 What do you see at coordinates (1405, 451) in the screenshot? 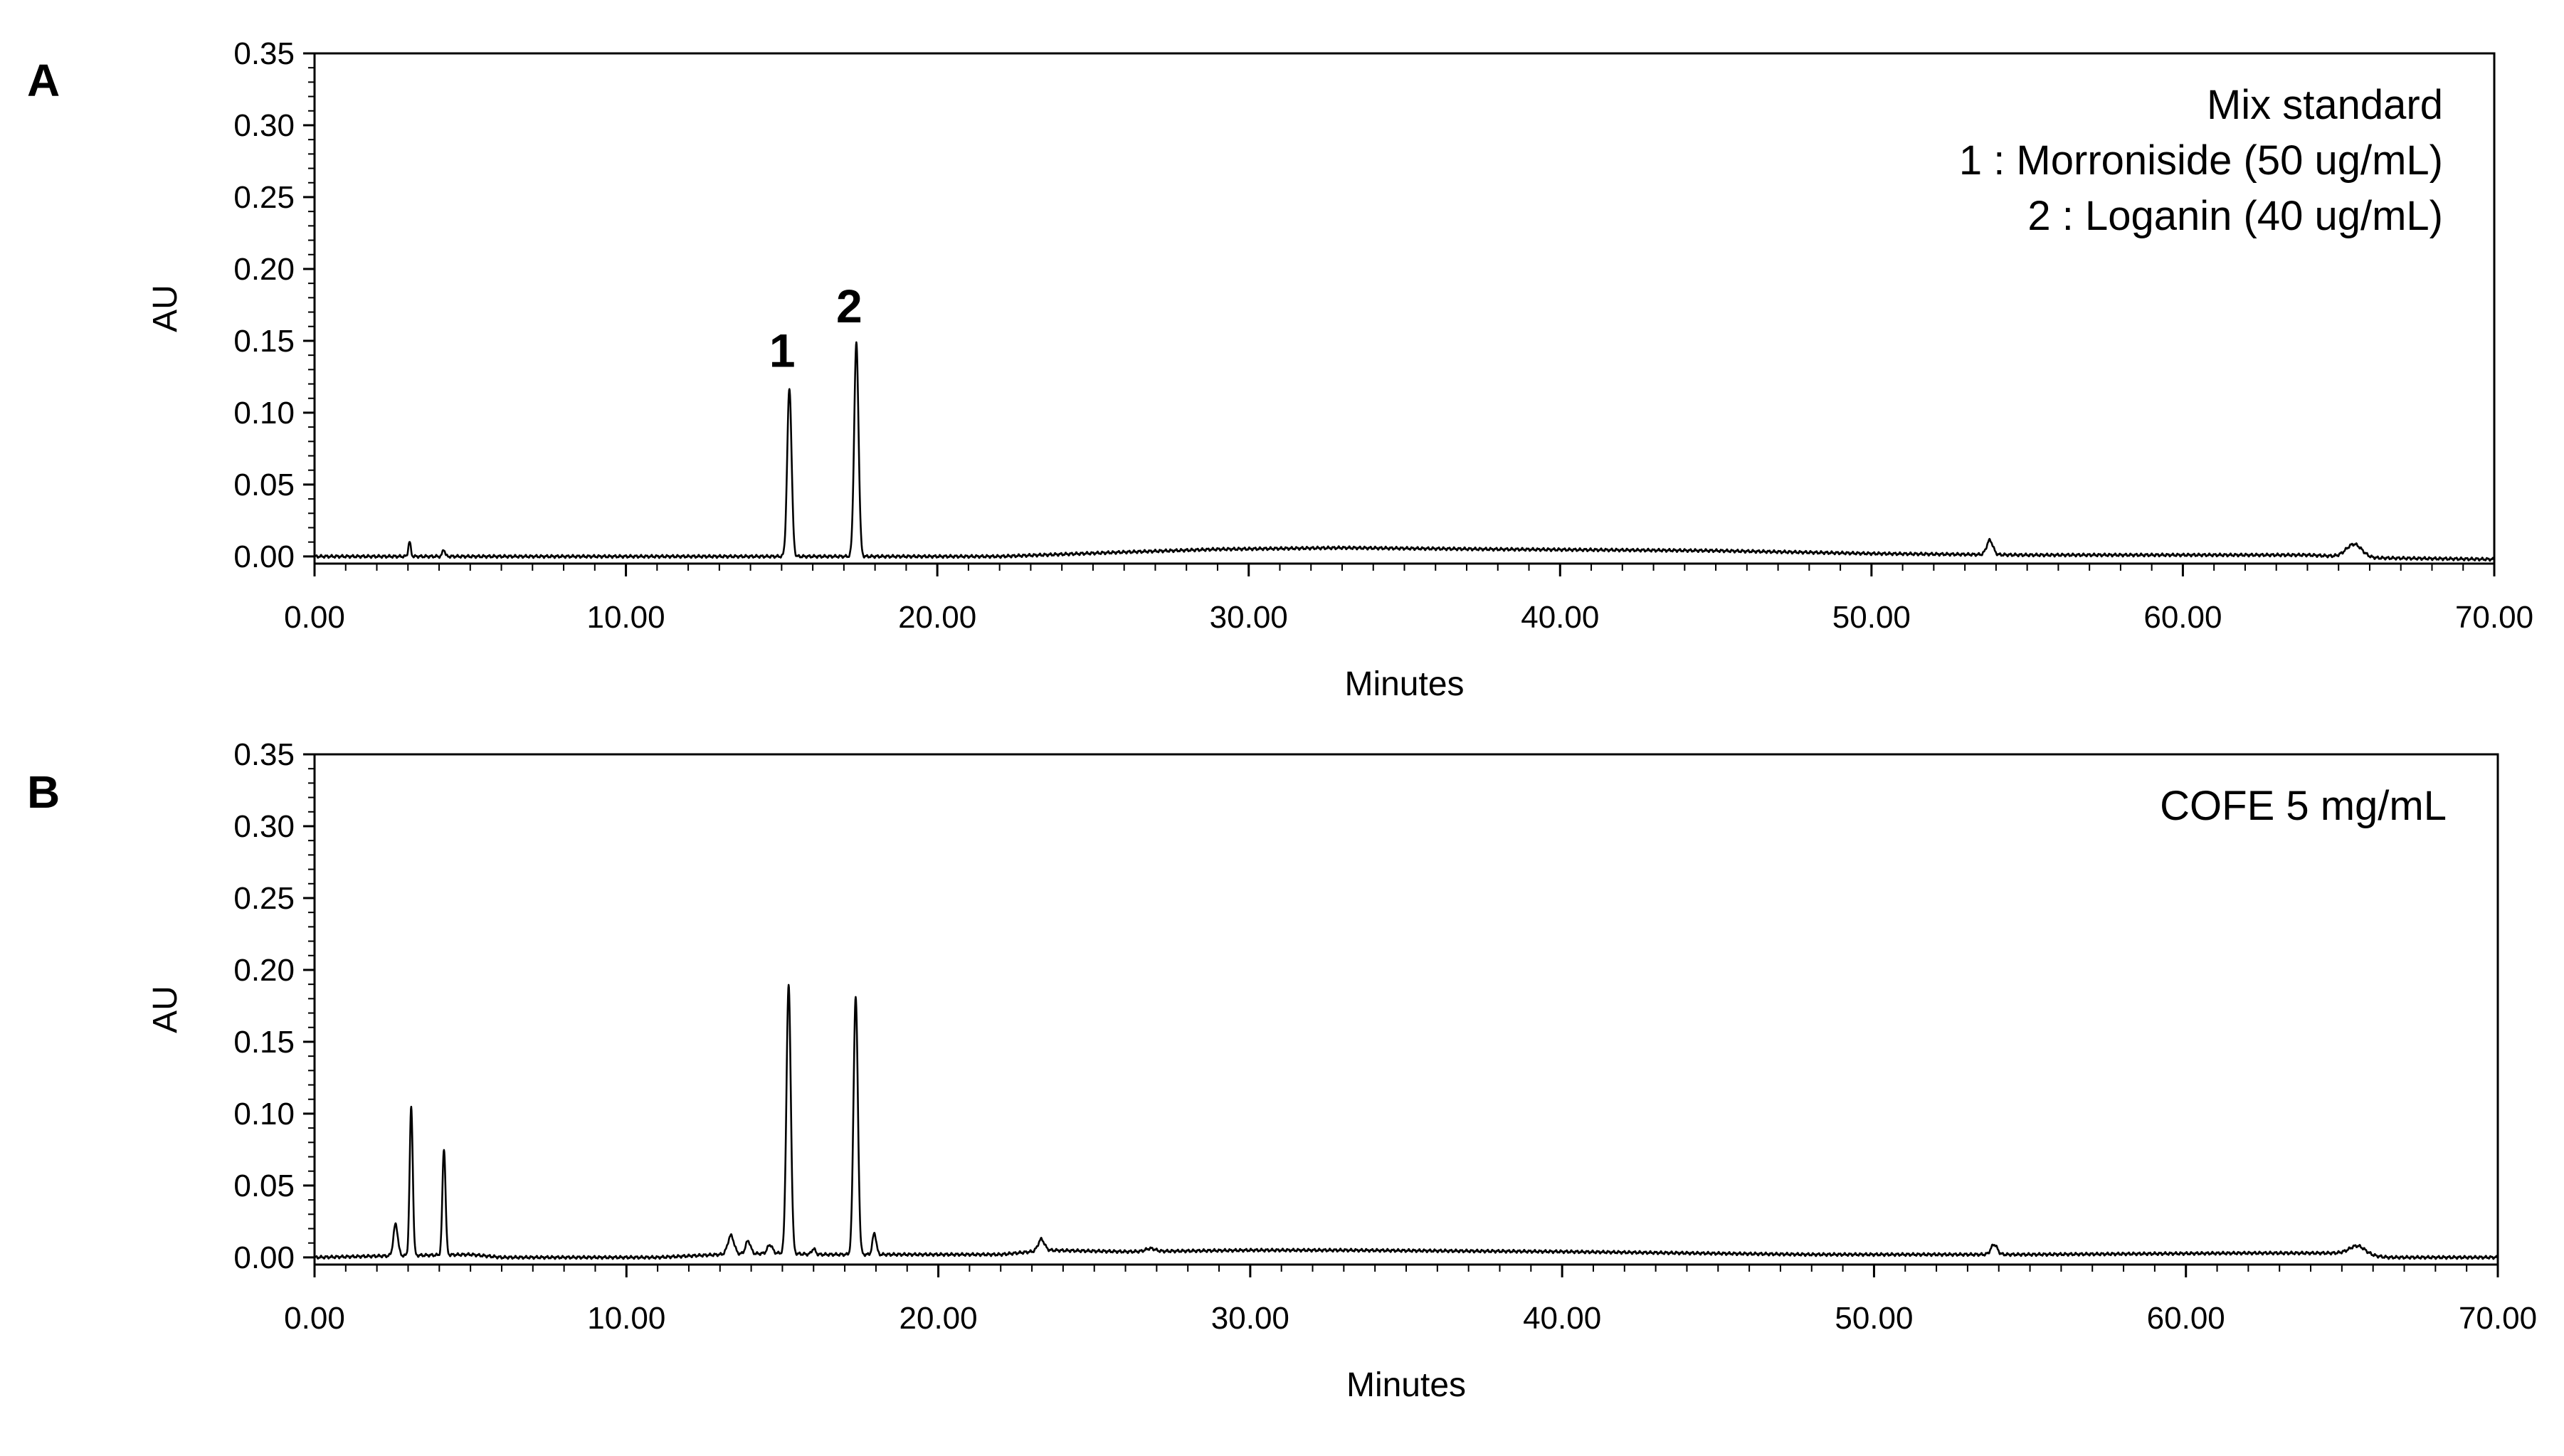
I see `chromatogram-trace` at bounding box center [1405, 451].